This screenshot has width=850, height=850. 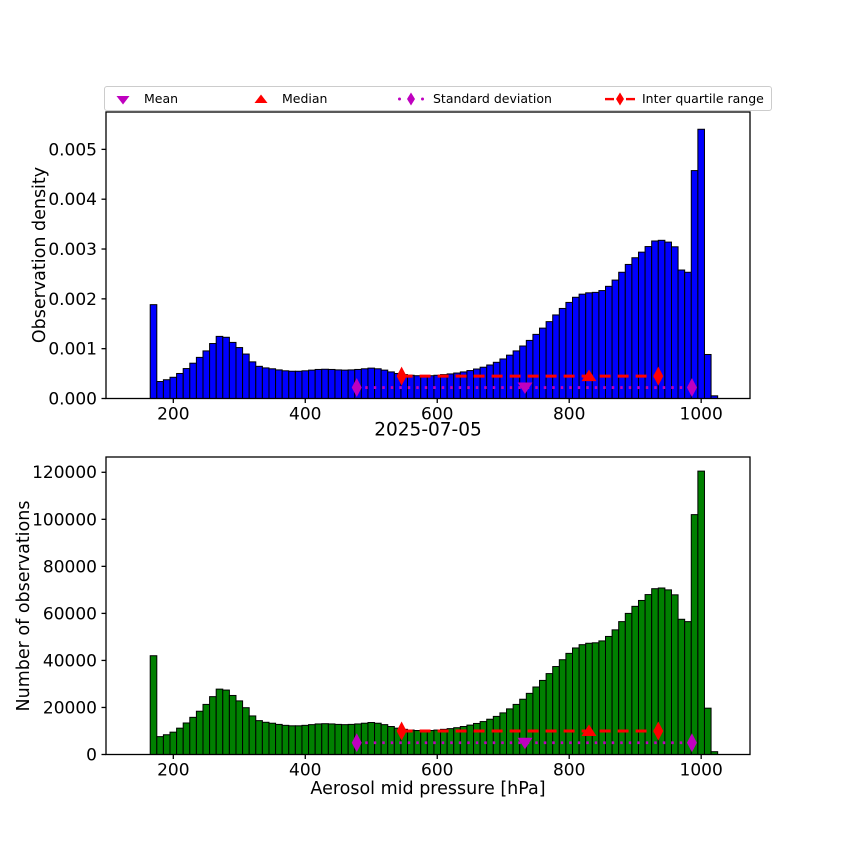 What do you see at coordinates (64, 520) in the screenshot?
I see `y-tick-label: 100000` at bounding box center [64, 520].